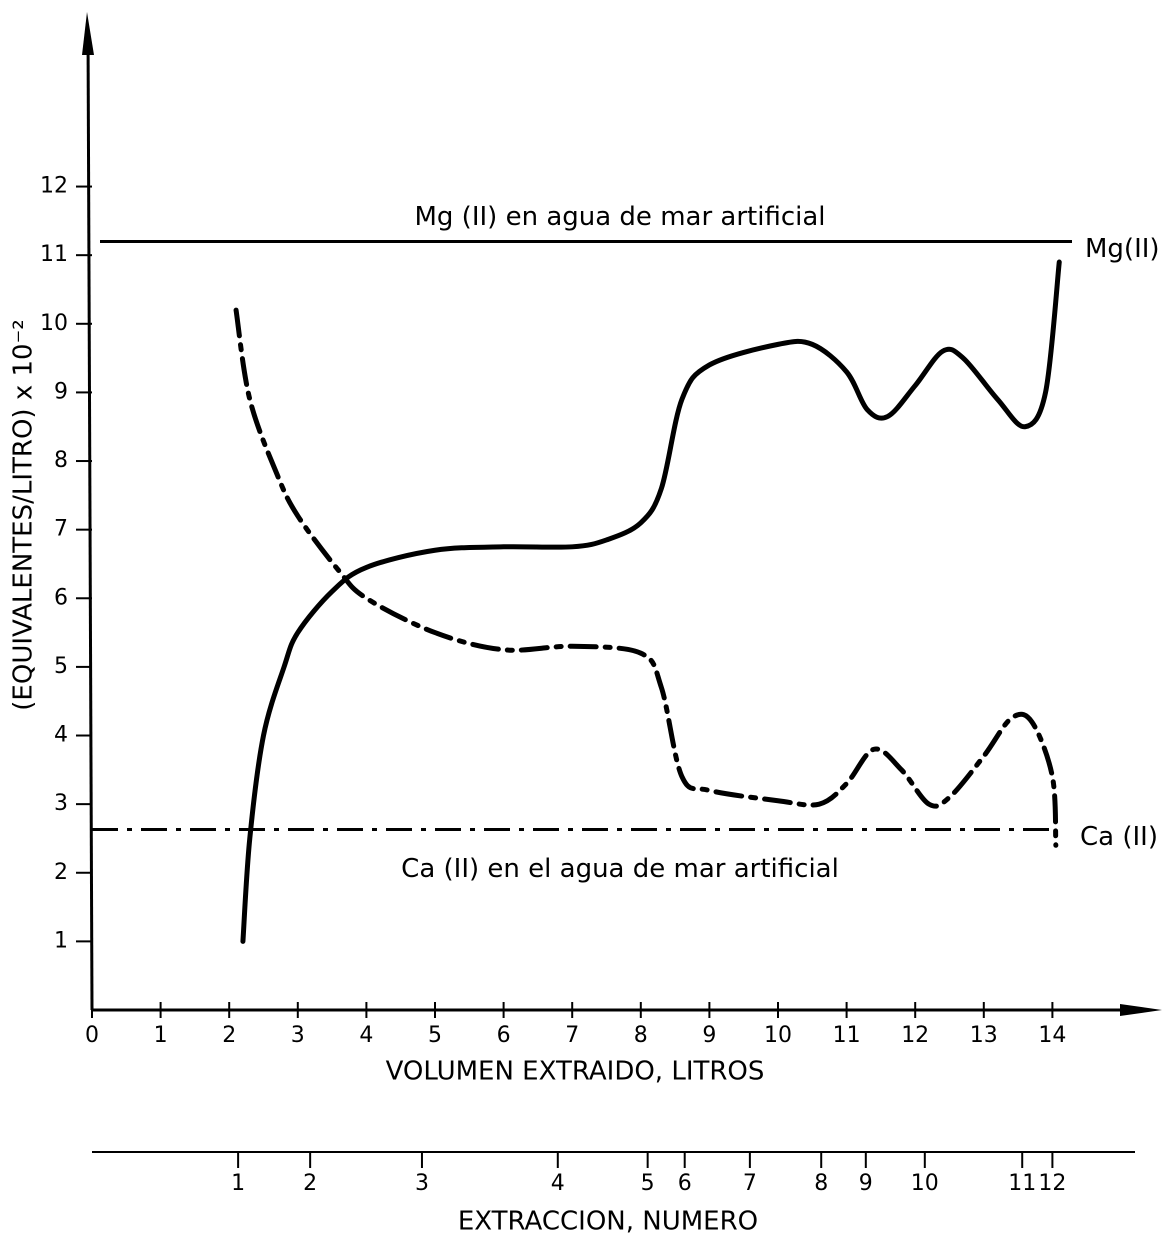 The width and height of the screenshot is (1176, 1254). What do you see at coordinates (54, 323) in the screenshot?
I see `y-tick-label: 10` at bounding box center [54, 323].